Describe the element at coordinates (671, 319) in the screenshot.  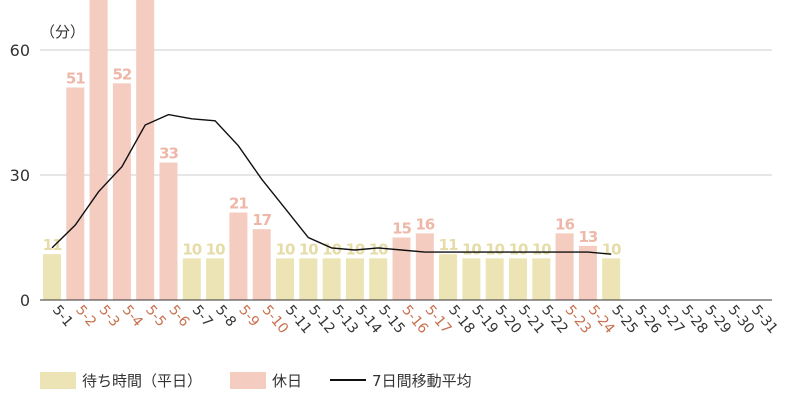
I see `x-tick-label: 5-27` at that location.